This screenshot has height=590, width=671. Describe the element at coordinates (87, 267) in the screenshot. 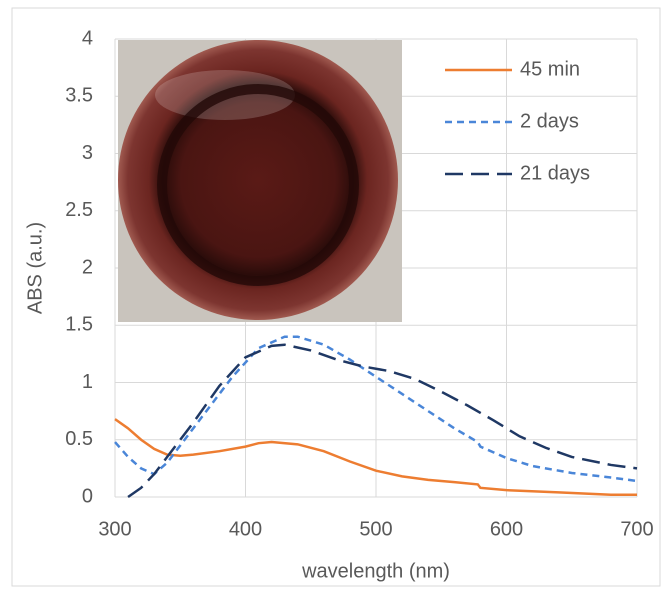

I see `y-tick-label: 2` at that location.